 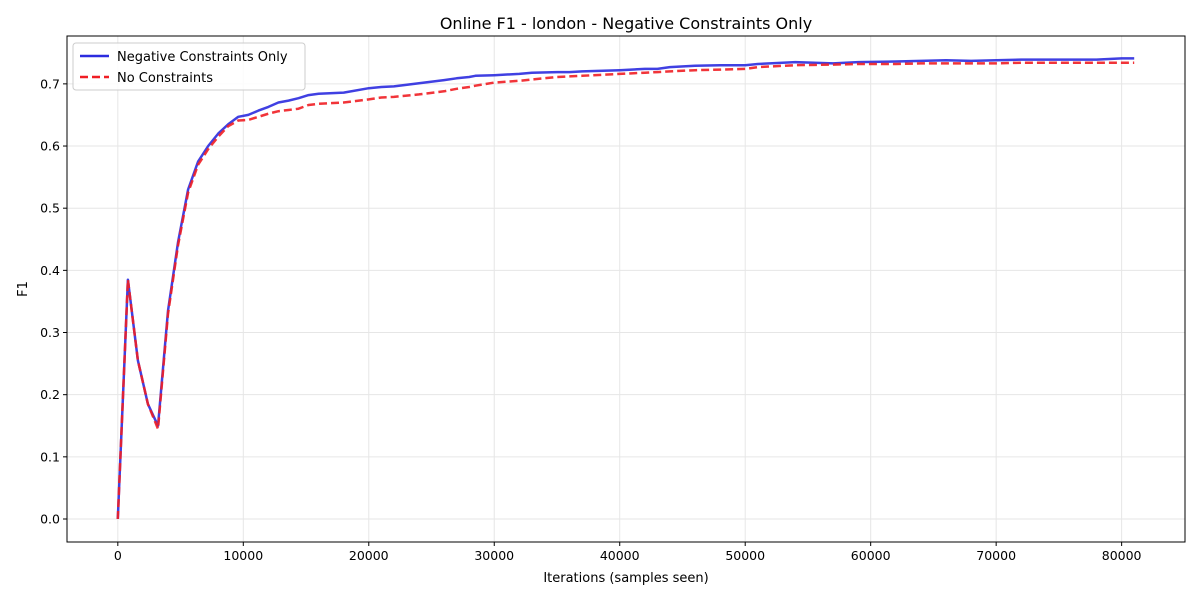 I want to click on y-tick-label: 0.5, so click(x=50, y=208).